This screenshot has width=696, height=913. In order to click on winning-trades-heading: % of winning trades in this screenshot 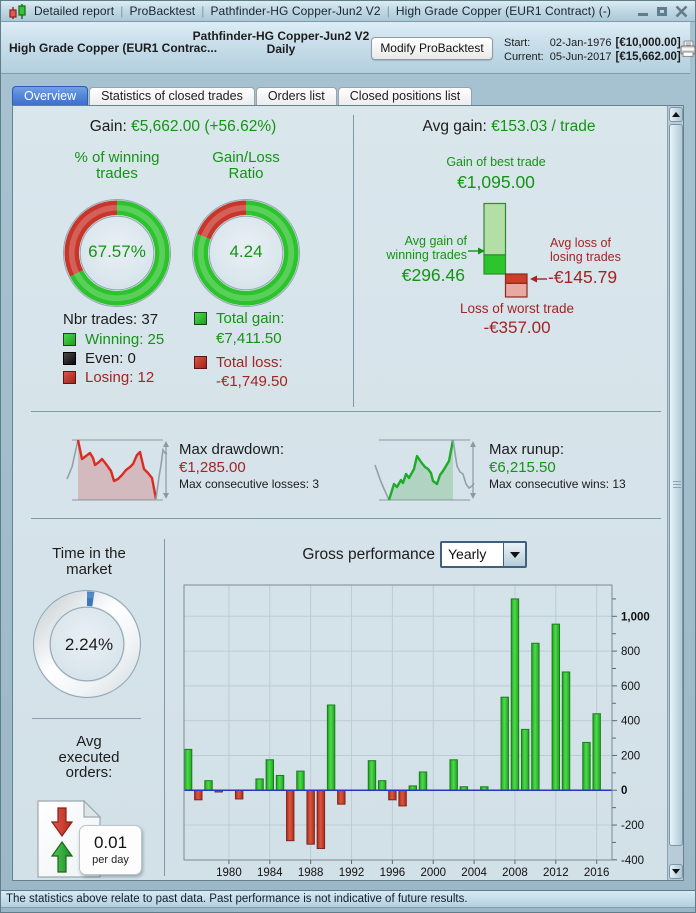, I will do `click(117, 165)`.